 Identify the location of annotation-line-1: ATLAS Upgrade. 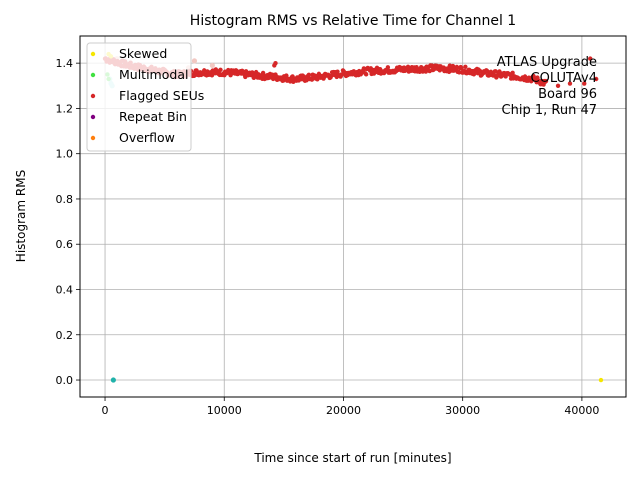
(547, 62).